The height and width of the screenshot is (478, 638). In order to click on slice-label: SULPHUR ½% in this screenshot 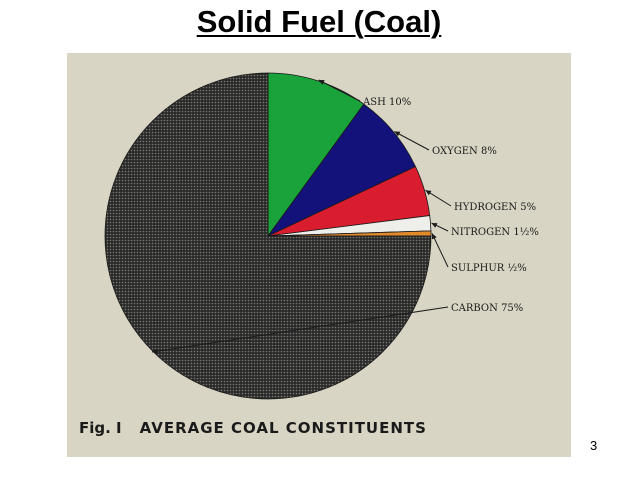, I will do `click(489, 268)`.